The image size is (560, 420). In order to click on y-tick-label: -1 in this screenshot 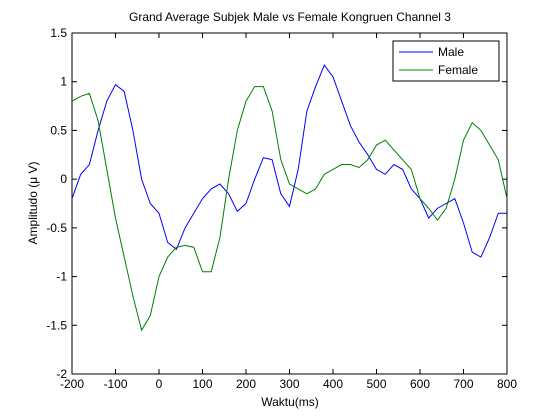, I will do `click(61, 277)`.